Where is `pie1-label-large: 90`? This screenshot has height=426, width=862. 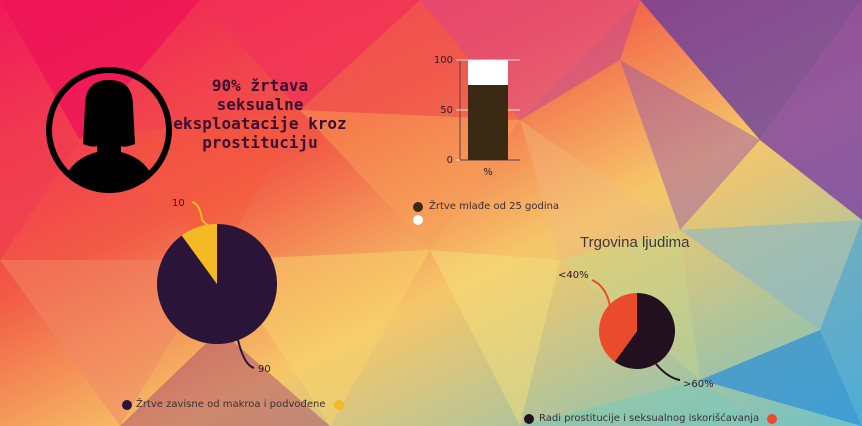 pie1-label-large: 90 is located at coordinates (264, 369).